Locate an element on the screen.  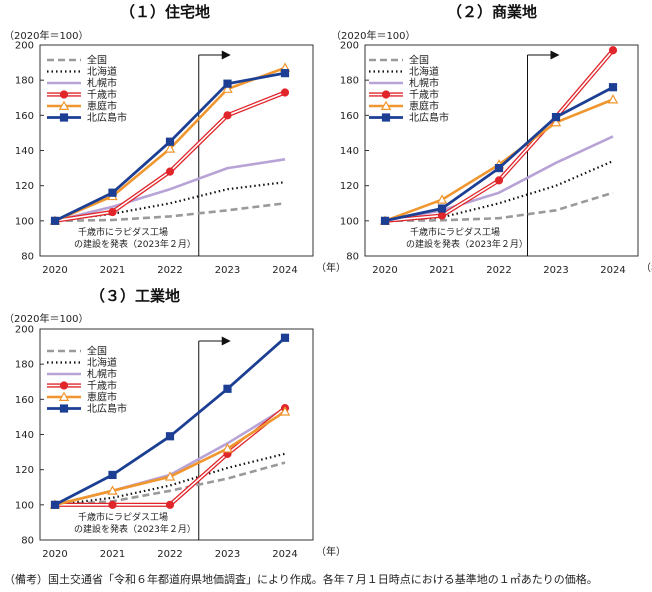
y-tick-label: 140 is located at coordinates (24, 151).